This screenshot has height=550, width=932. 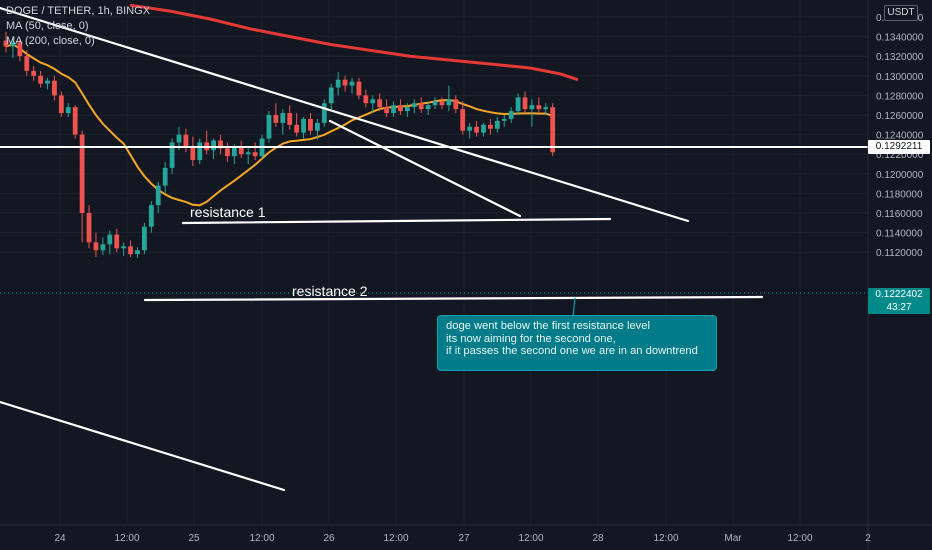 What do you see at coordinates (900, 57) in the screenshot?
I see `y-tick-label: 0.1320000` at bounding box center [900, 57].